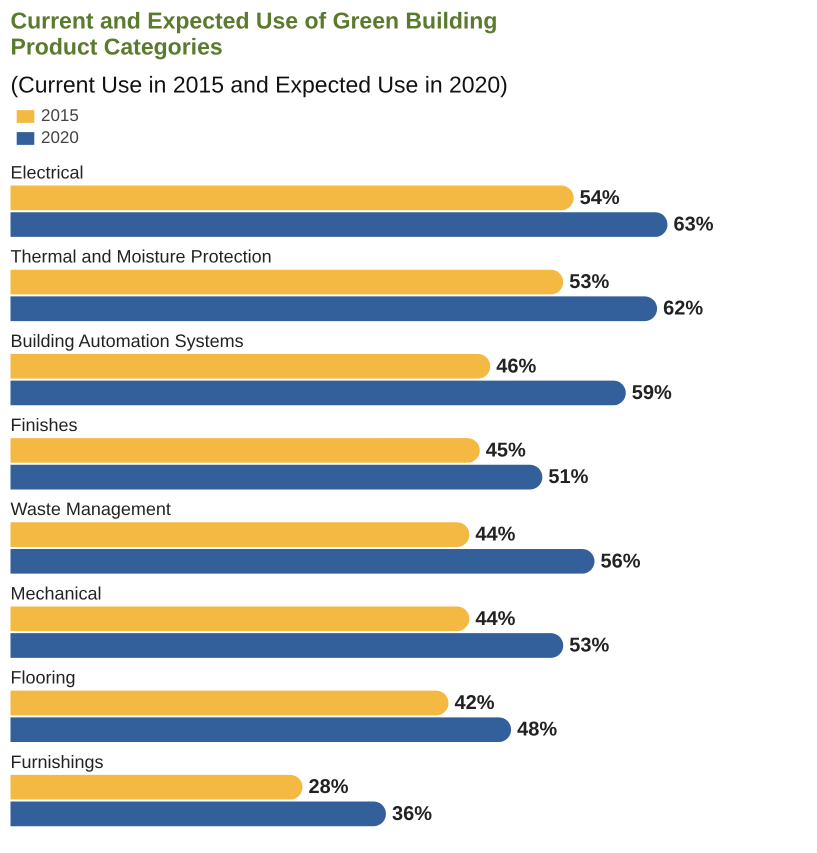 The image size is (817, 853). I want to click on y-tick-label: Furnishings, so click(57, 762).